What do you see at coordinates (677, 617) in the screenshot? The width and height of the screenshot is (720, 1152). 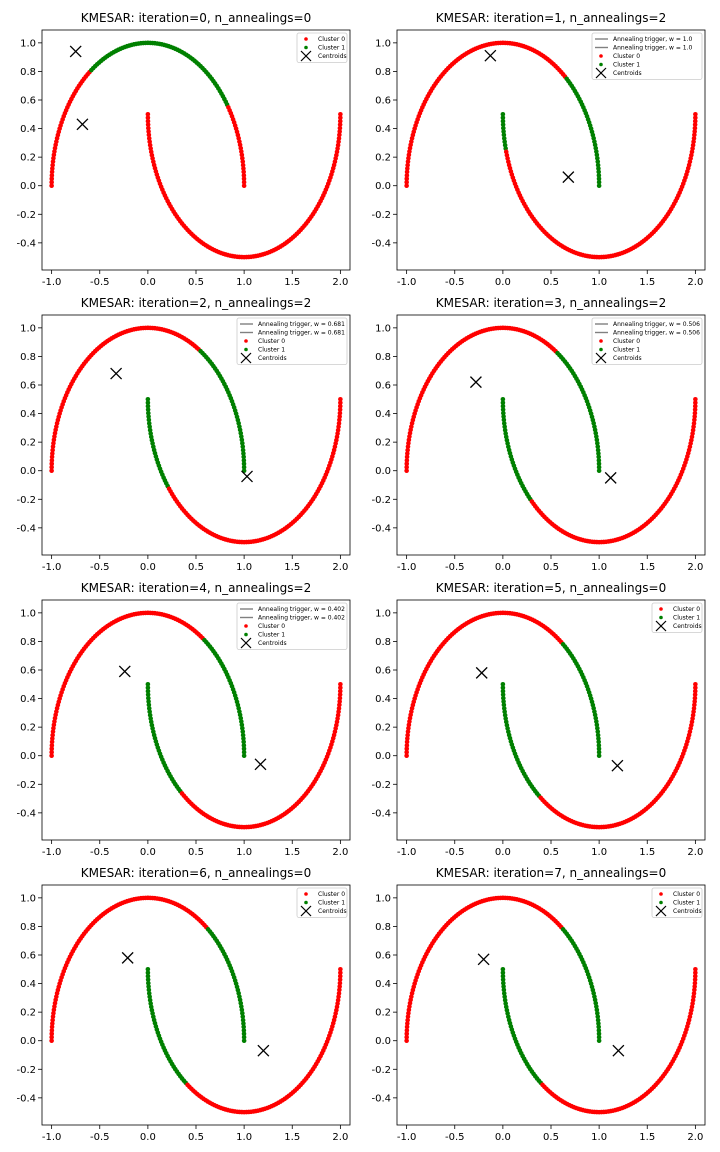 I see `legend-box` at bounding box center [677, 617].